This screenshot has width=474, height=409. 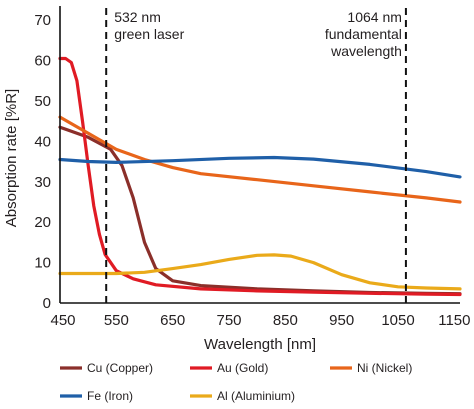 I want to click on x-tick-label: 450, so click(x=62, y=320).